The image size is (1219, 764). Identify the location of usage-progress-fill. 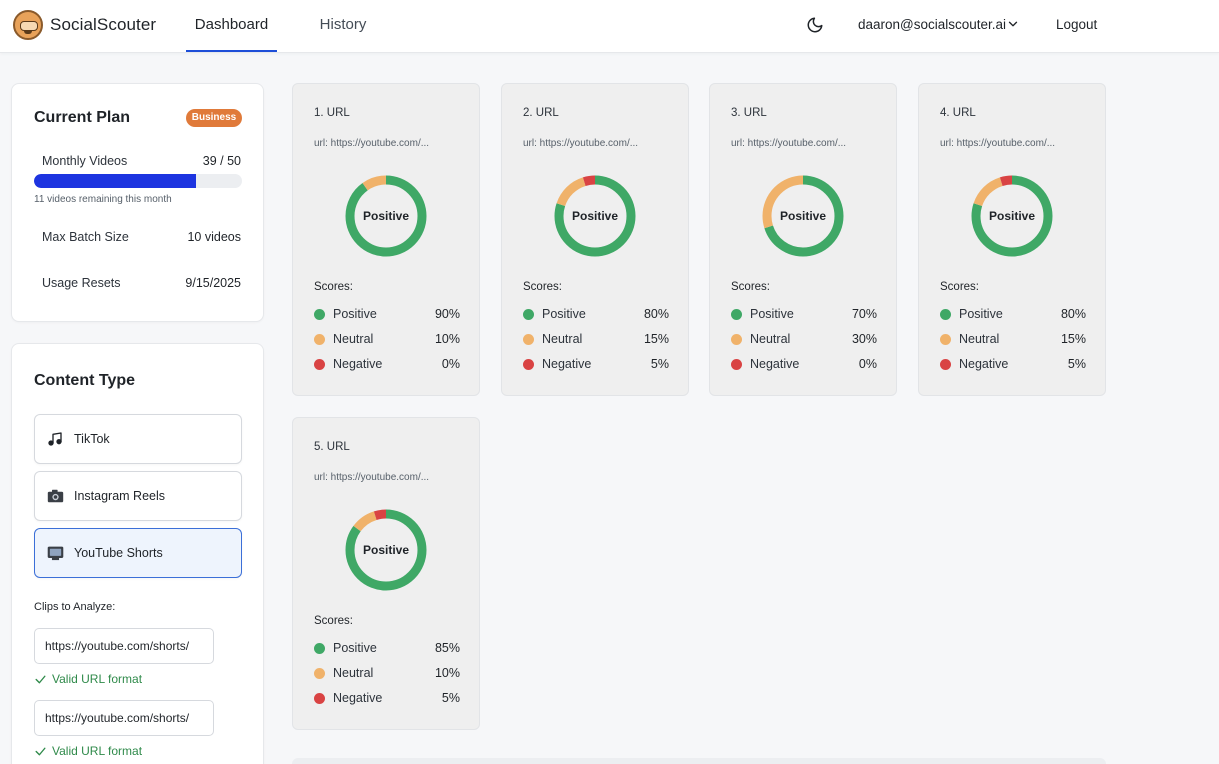
(115, 181).